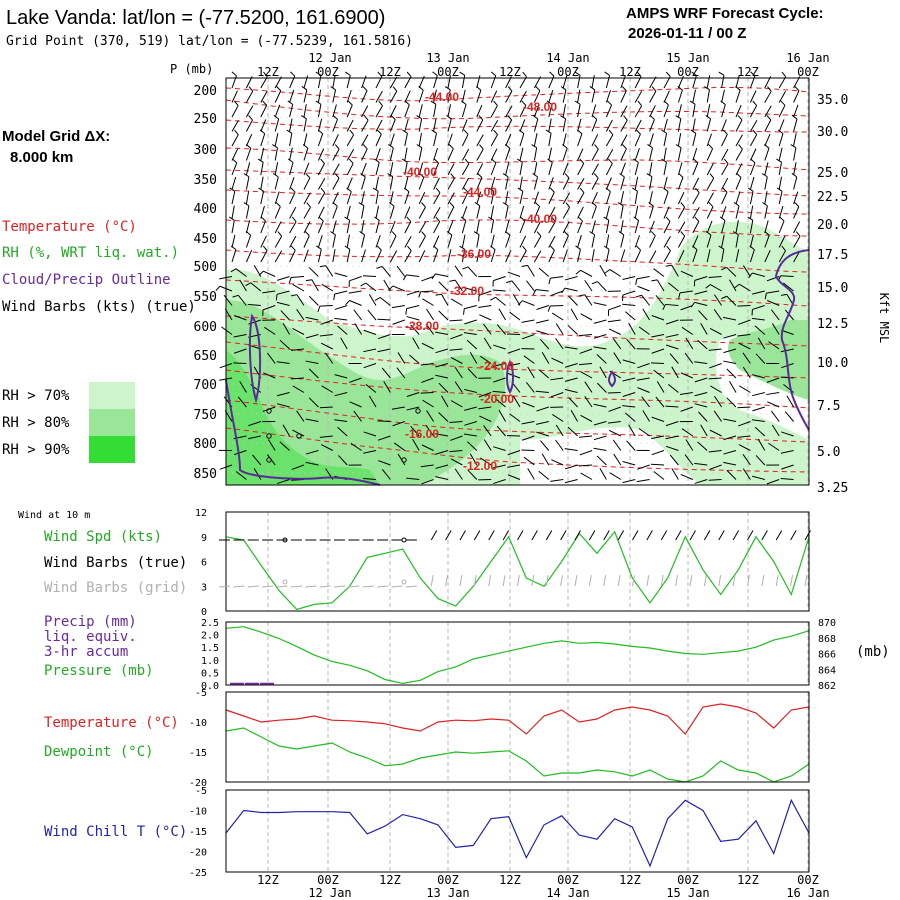 The width and height of the screenshot is (900, 900). What do you see at coordinates (36, 396) in the screenshot?
I see `legend-rh70: RH > 70%` at bounding box center [36, 396].